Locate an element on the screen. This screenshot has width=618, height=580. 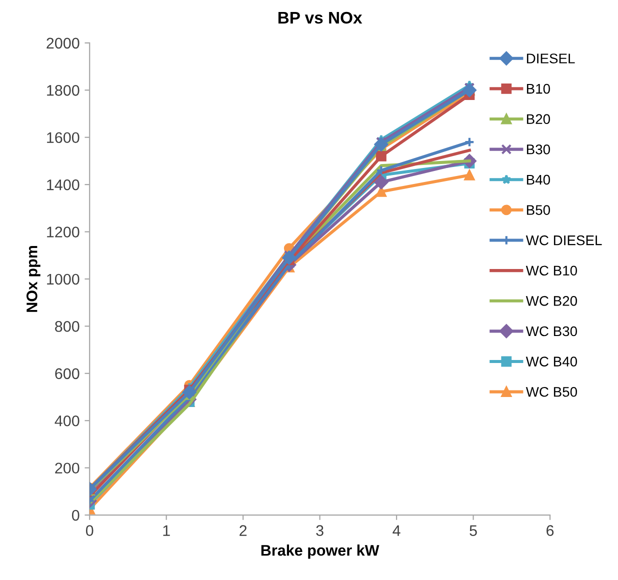
y-tick-label: 600 is located at coordinates (67, 374).